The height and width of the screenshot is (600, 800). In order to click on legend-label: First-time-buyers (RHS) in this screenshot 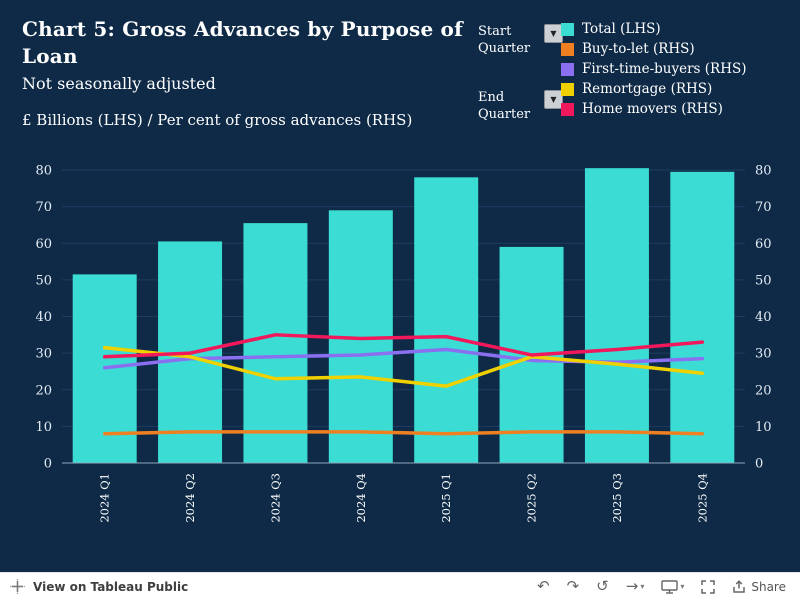, I will do `click(664, 69)`.